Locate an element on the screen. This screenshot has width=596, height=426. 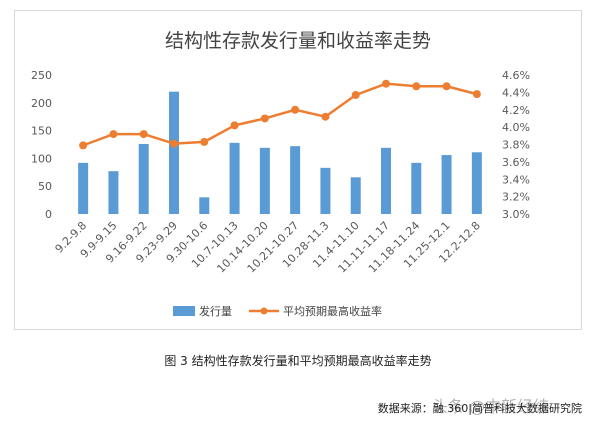
right-axis: 3.0% 3.2% 3.4% 3.6% 3.8% 4.0% 4.2% 4.4% 4.6% is located at coordinates (516, 145).